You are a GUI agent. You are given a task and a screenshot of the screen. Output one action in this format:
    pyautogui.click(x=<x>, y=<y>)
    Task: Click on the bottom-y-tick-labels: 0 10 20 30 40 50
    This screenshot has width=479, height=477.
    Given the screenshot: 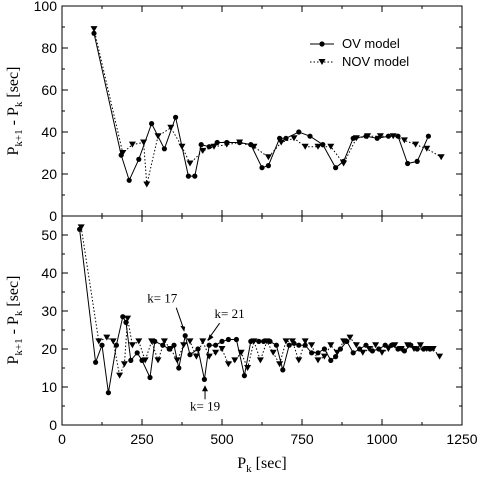 What is the action you would take?
    pyautogui.click(x=49, y=330)
    